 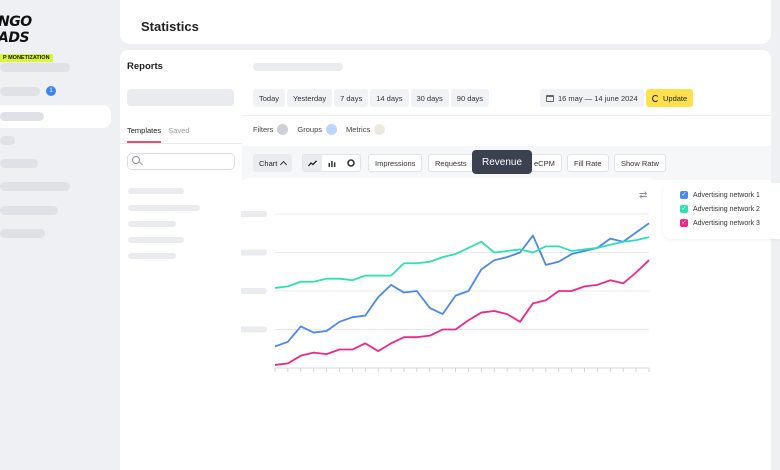 What do you see at coordinates (181, 143) in the screenshot?
I see `tabs-divider` at bounding box center [181, 143].